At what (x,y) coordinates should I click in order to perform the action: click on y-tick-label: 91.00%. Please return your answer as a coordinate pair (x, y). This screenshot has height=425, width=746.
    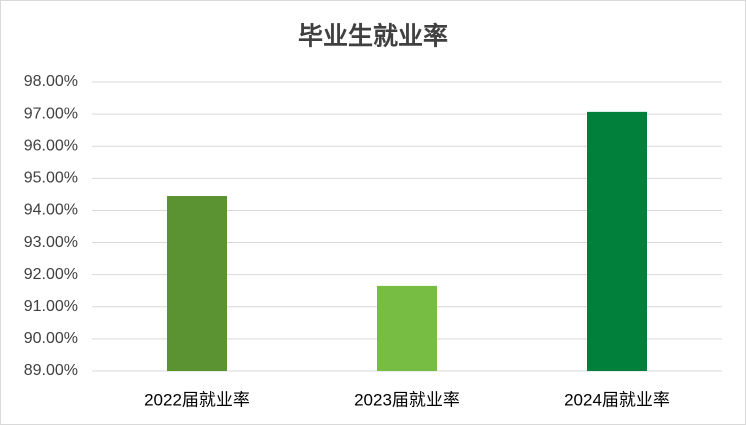
    Looking at the image, I should click on (51, 306).